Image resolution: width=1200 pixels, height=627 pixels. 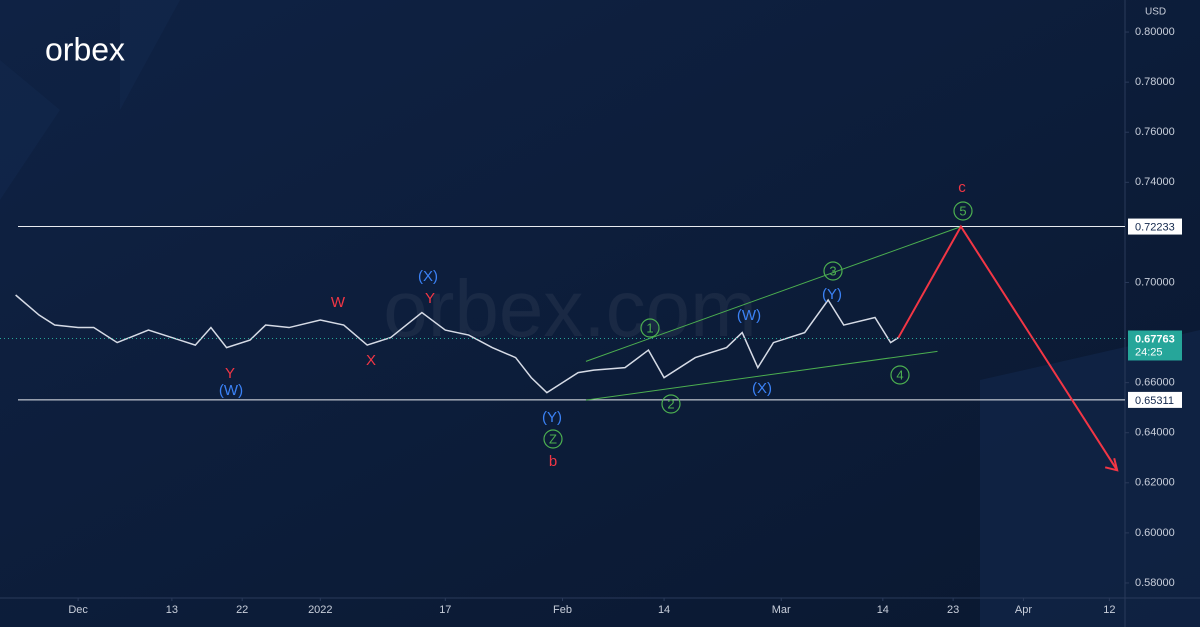 I want to click on wave-label: 3, so click(x=832, y=270).